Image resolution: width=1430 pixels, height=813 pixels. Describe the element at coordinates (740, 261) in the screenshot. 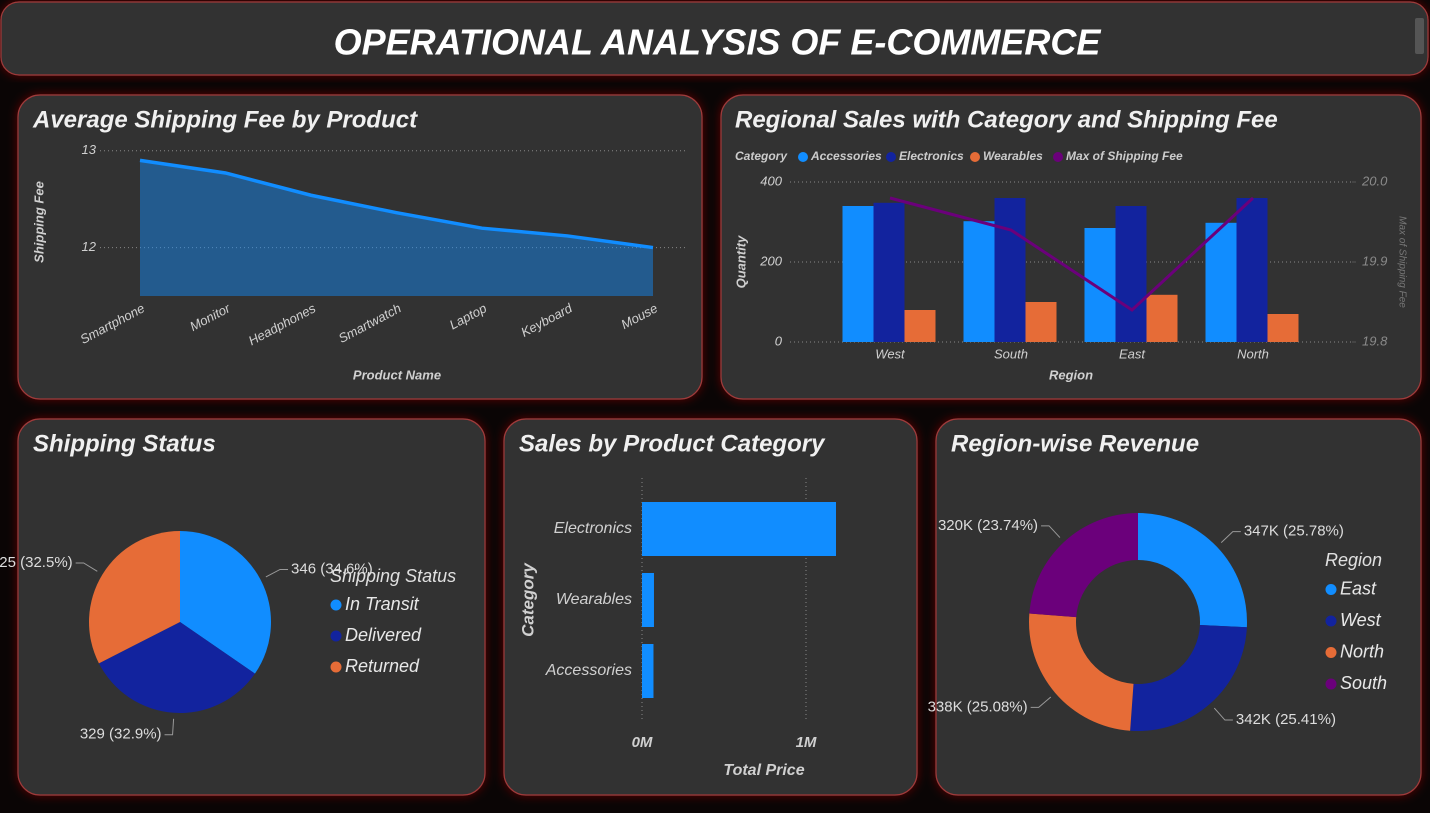

I see `y-axis-label: Quantity` at that location.